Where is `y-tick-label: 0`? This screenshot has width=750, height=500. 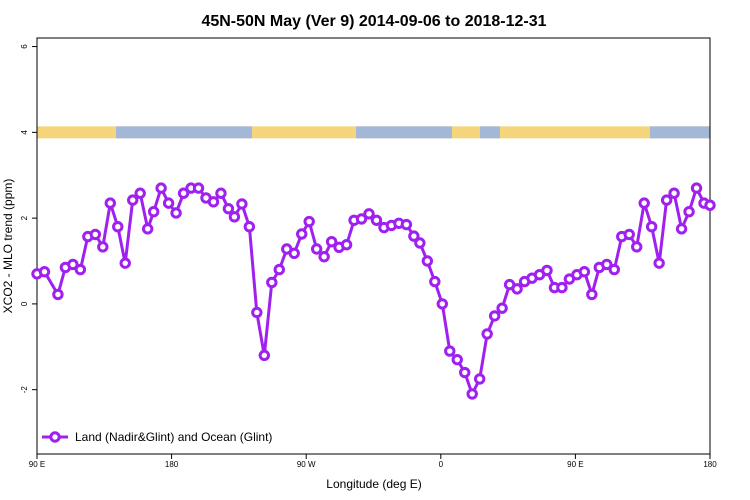 y-tick-label: 0 is located at coordinates (24, 303).